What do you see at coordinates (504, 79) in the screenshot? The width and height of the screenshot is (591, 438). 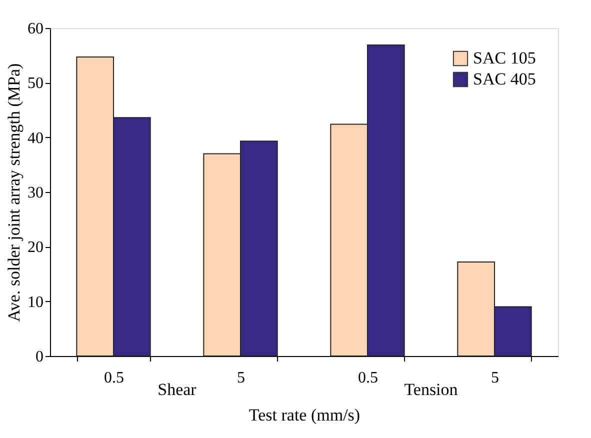 I see `legend-label: SAC 405` at bounding box center [504, 79].